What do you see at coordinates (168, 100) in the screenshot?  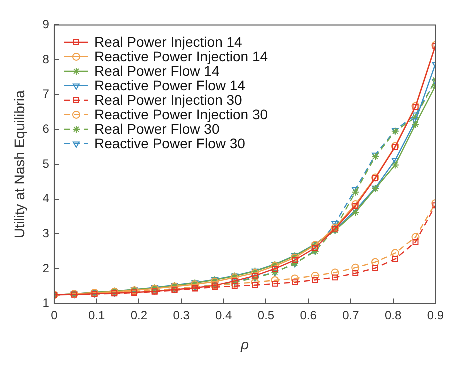 I see `legend-label: Real Power Injection 30` at bounding box center [168, 100].